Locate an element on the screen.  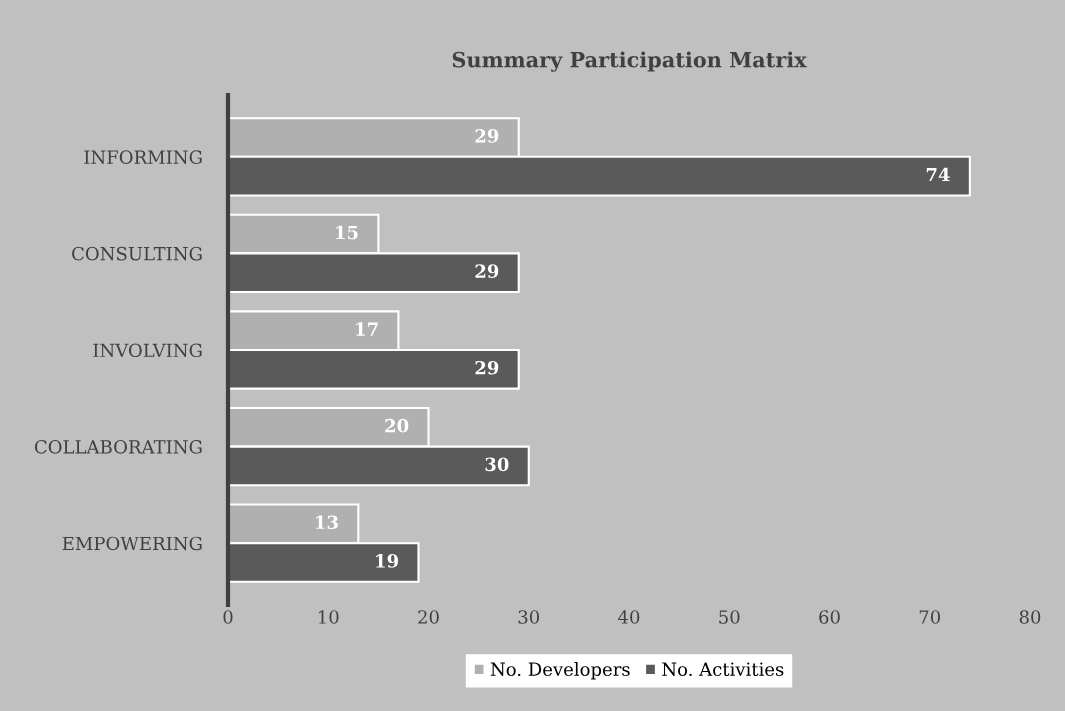
y-tick-label: INFORMING is located at coordinates (143, 157).